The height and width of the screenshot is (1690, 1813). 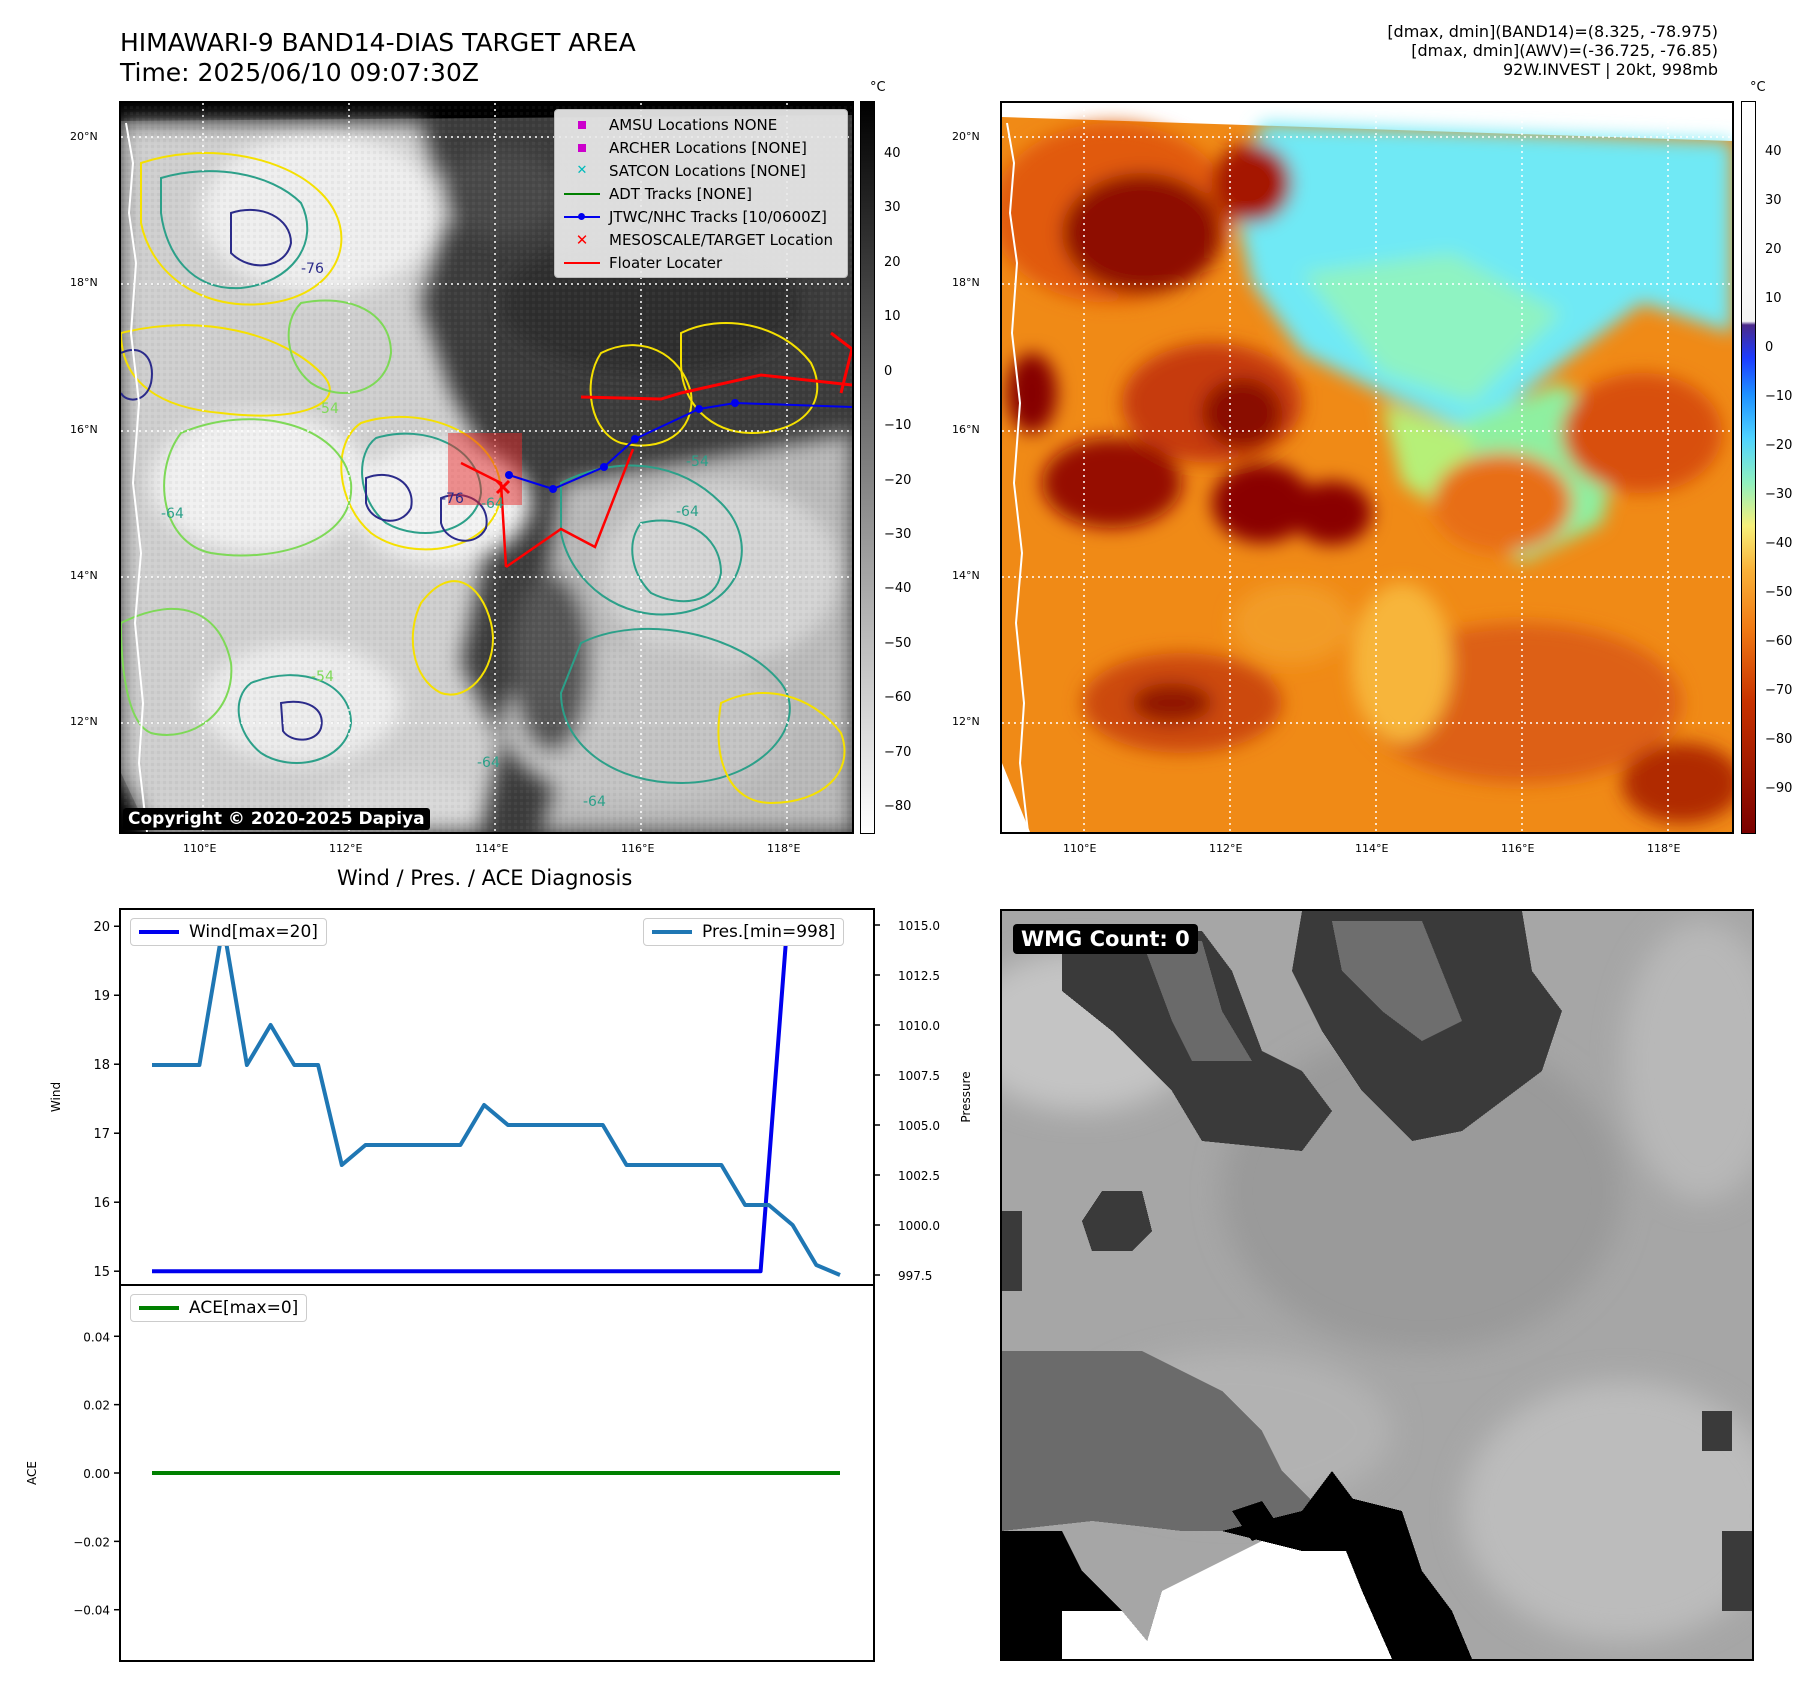 I want to click on series-lines, so click(x=496, y=1199).